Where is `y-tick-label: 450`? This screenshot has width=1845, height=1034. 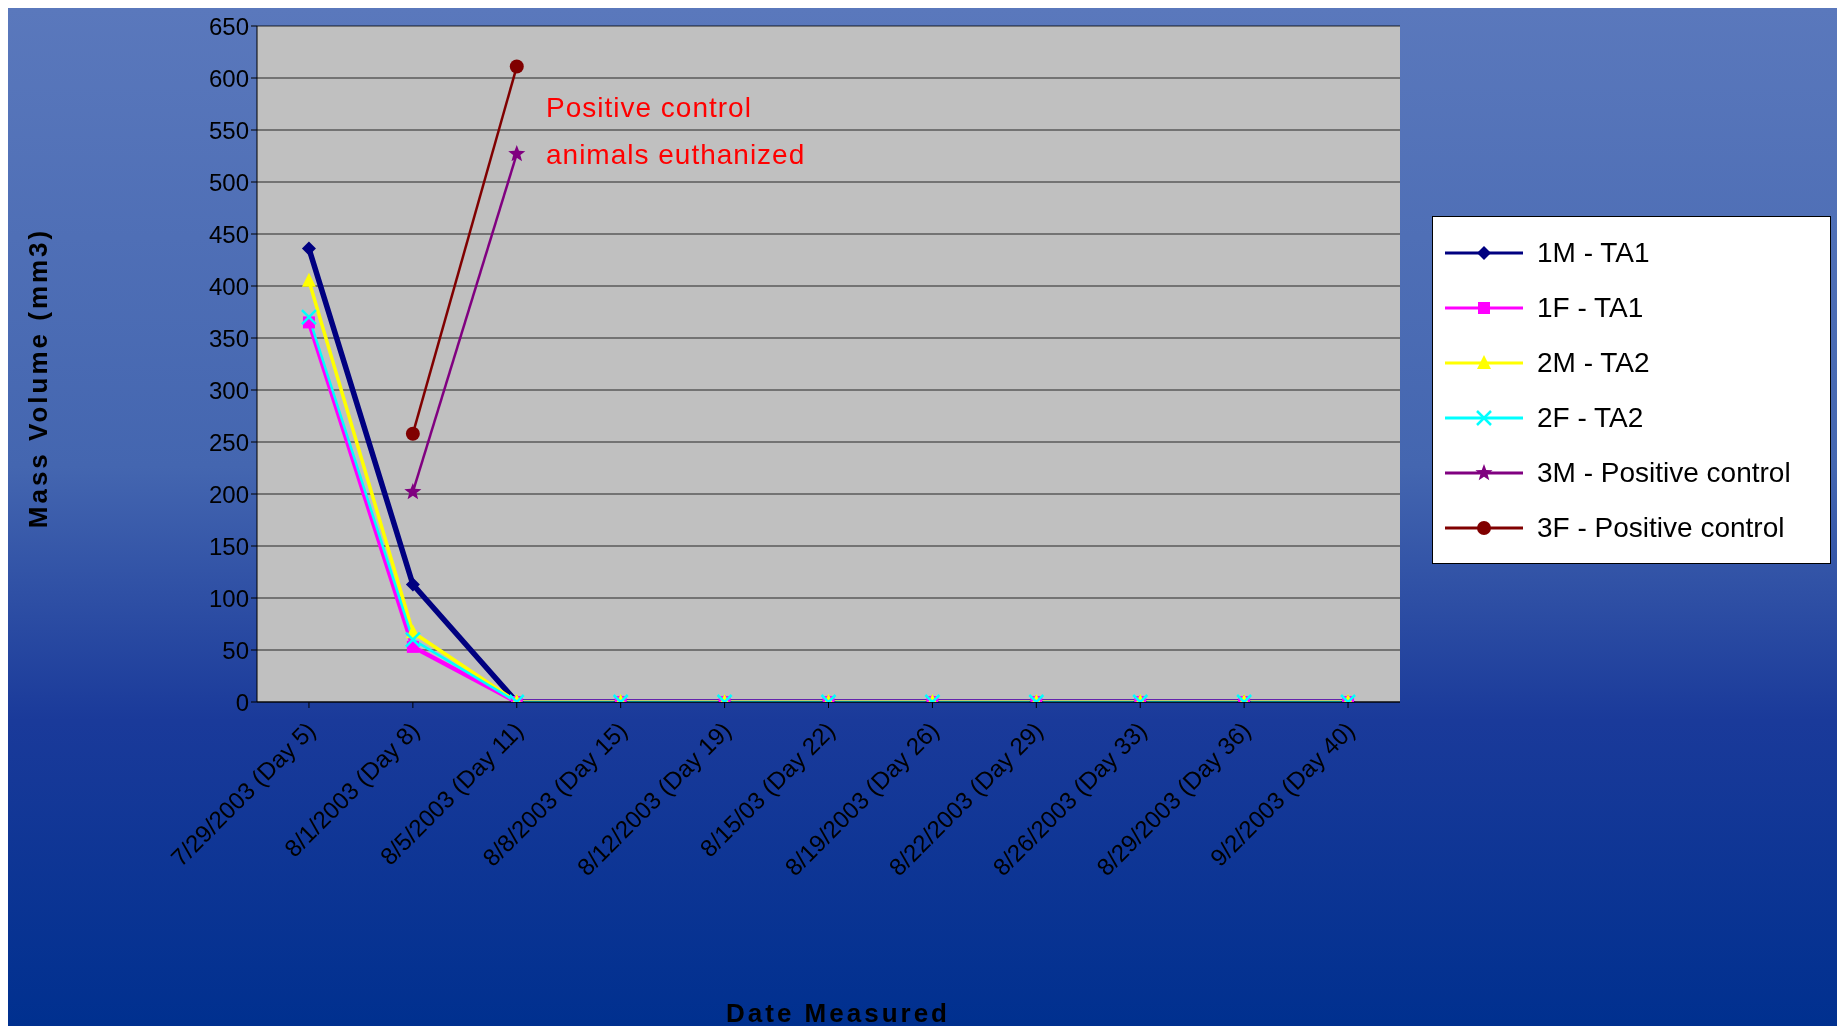 y-tick-label: 450 is located at coordinates (228, 234).